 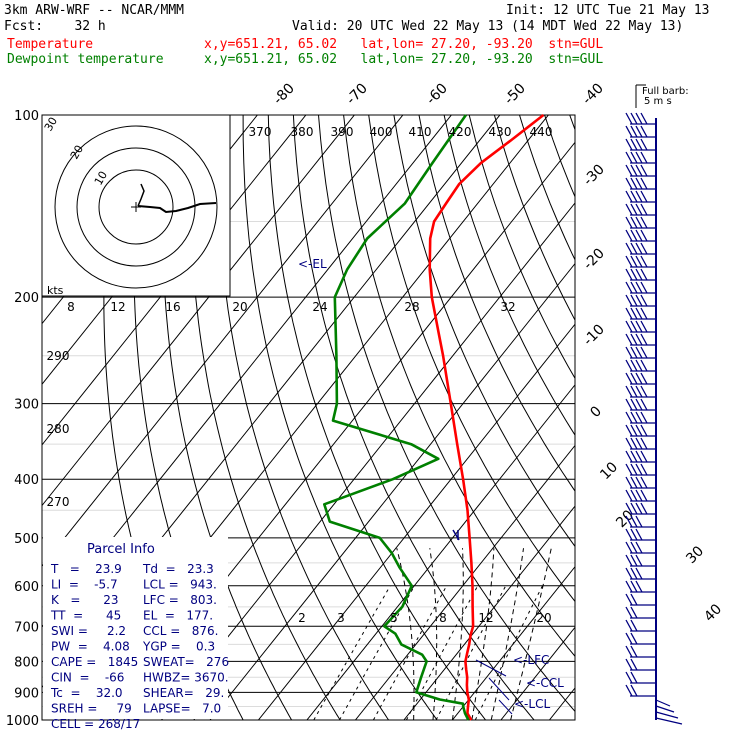 I want to click on el-marker: <-EL, so click(x=312, y=264).